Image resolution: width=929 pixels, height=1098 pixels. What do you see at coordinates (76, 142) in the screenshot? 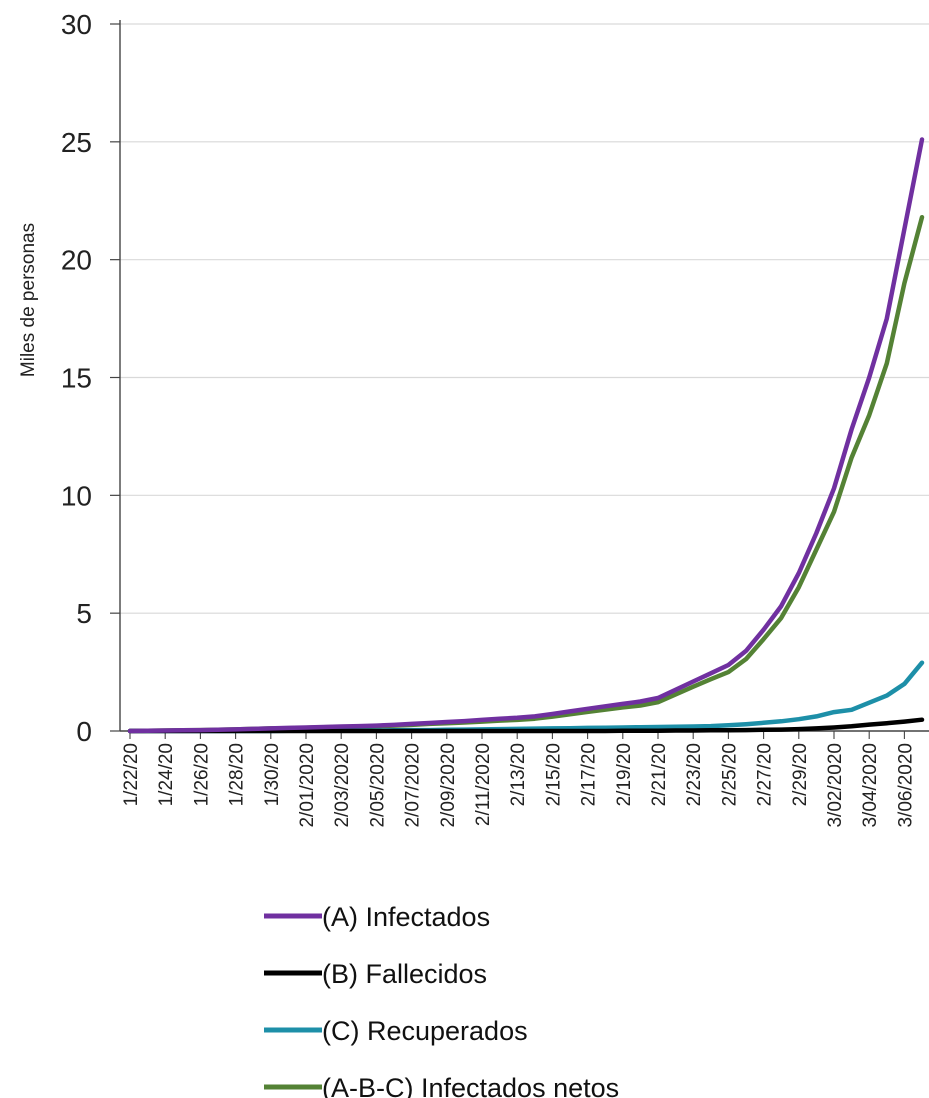
I see `y-tick-label: 25` at bounding box center [76, 142].